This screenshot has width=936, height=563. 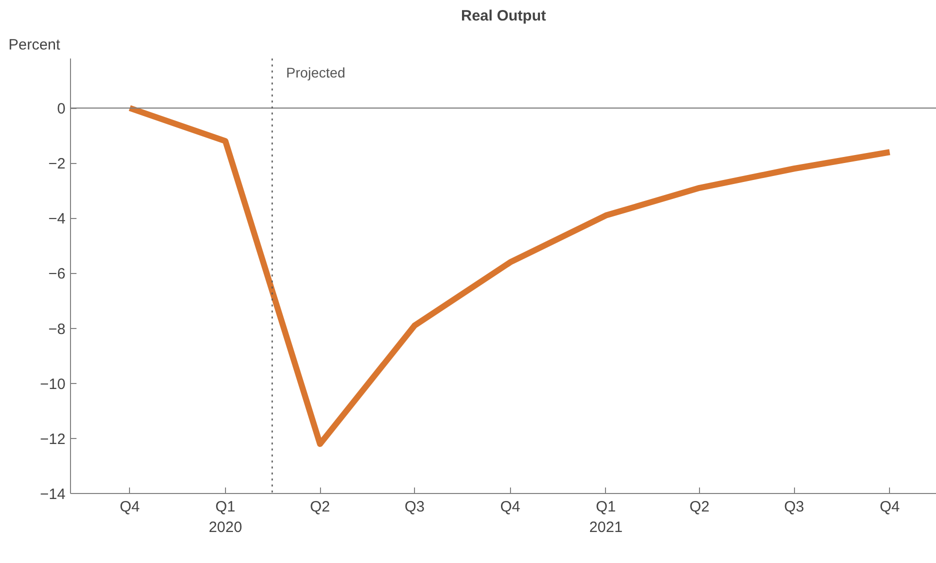 What do you see at coordinates (225, 517) in the screenshot?
I see `x-tick-label: Q1 2020` at bounding box center [225, 517].